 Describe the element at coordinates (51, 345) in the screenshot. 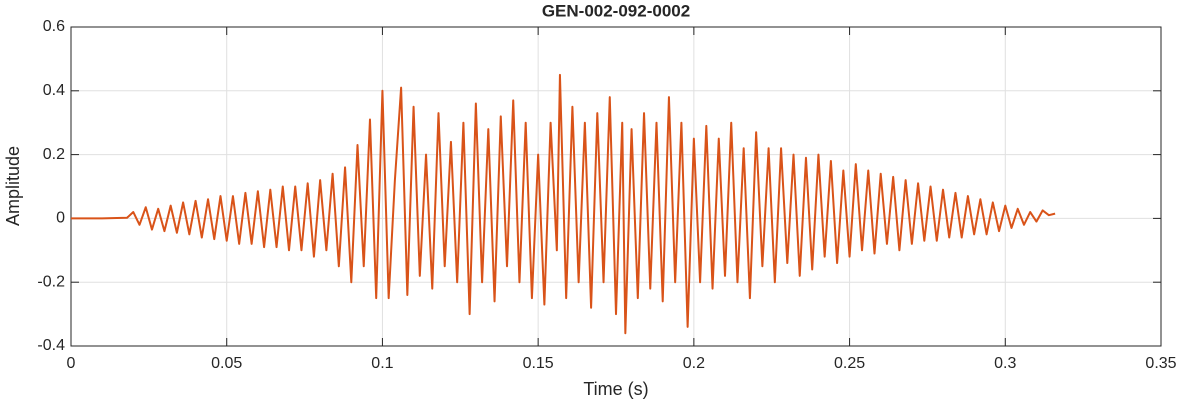

I see `y-tick-label: -0.4` at that location.